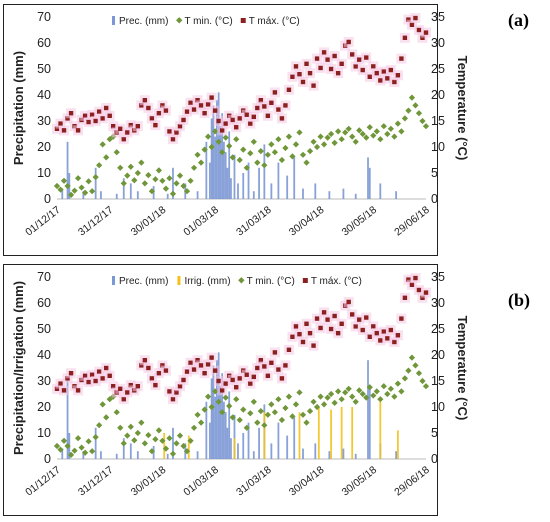  I want to click on x-tick-label: 30/01/18, so click(149, 481).